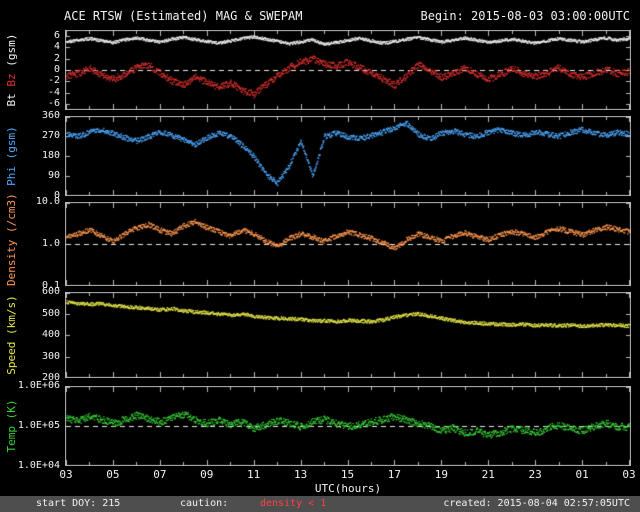 The image size is (640, 512). What do you see at coordinates (50, 285) in the screenshot?
I see `y-tick-label: 0.1` at bounding box center [50, 285].